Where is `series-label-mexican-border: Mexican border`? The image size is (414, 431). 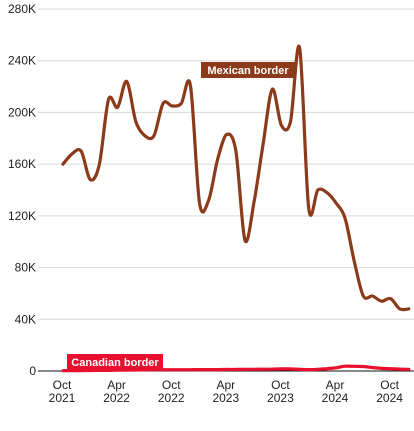
series-label-mexican-border: Mexican border is located at coordinates (248, 70).